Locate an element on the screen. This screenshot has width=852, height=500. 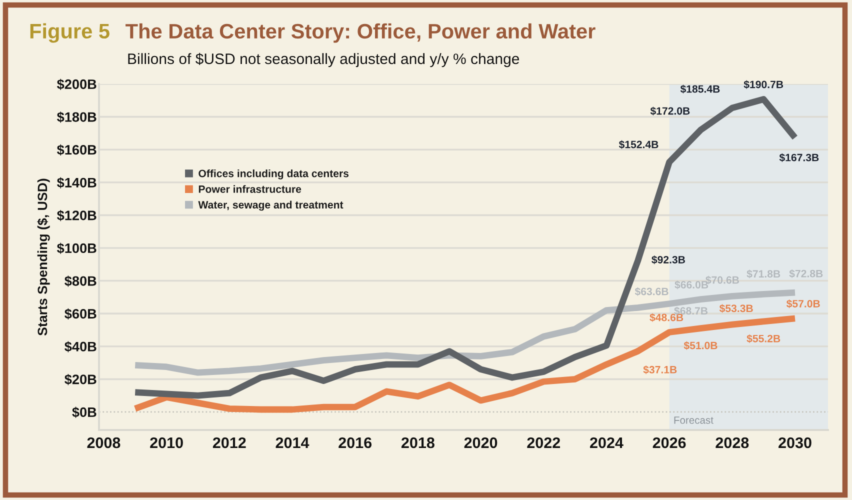
data-label: $190.7B is located at coordinates (764, 84).